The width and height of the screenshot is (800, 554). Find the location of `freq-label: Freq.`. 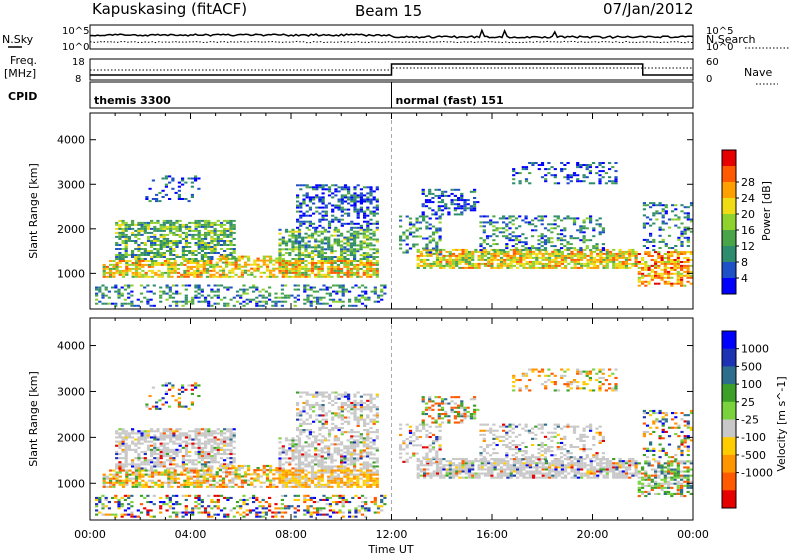

freq-label: Freq. is located at coordinates (23, 60).